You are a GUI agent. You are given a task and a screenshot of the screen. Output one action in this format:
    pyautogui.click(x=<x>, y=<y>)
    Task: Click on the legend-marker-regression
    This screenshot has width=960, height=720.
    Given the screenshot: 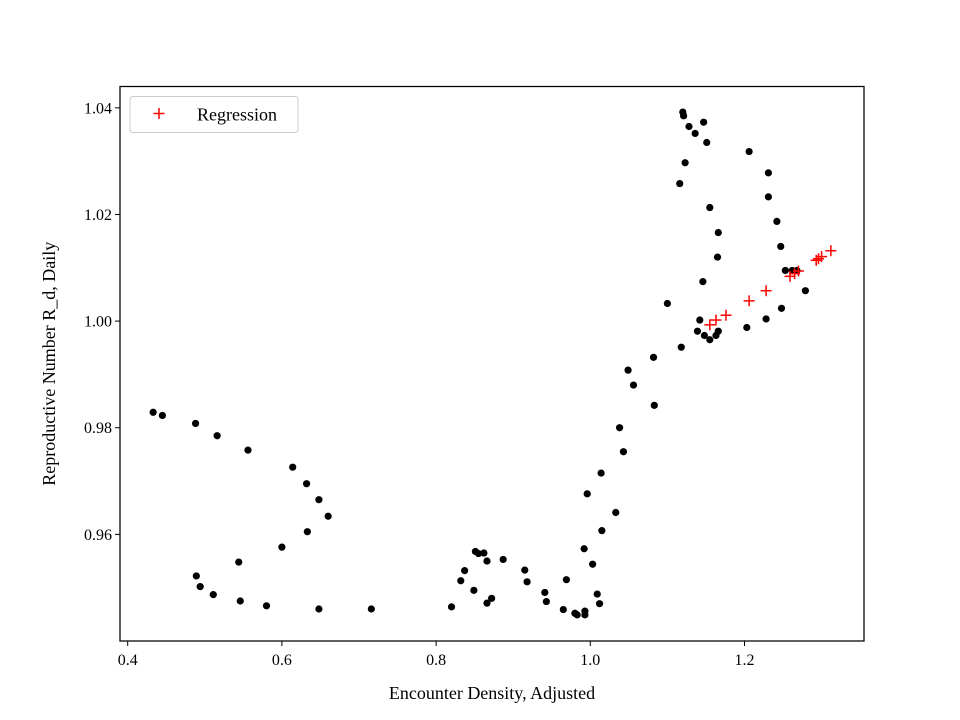 What is the action you would take?
    pyautogui.click(x=159, y=113)
    